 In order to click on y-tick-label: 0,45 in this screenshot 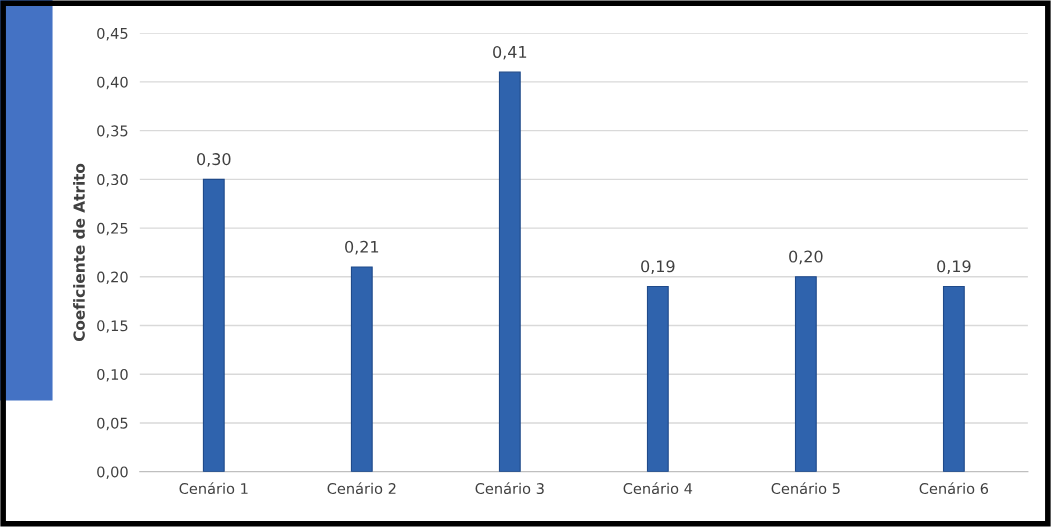, I will do `click(112, 34)`.